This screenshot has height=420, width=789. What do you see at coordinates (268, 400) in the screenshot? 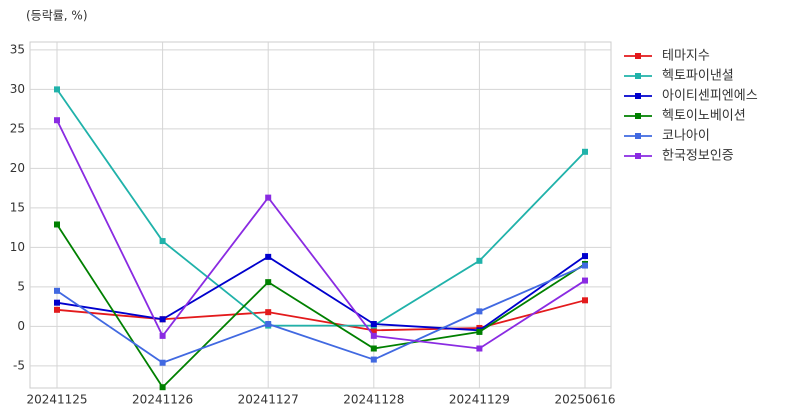
I see `x-tick-label: 20241127` at bounding box center [268, 400].